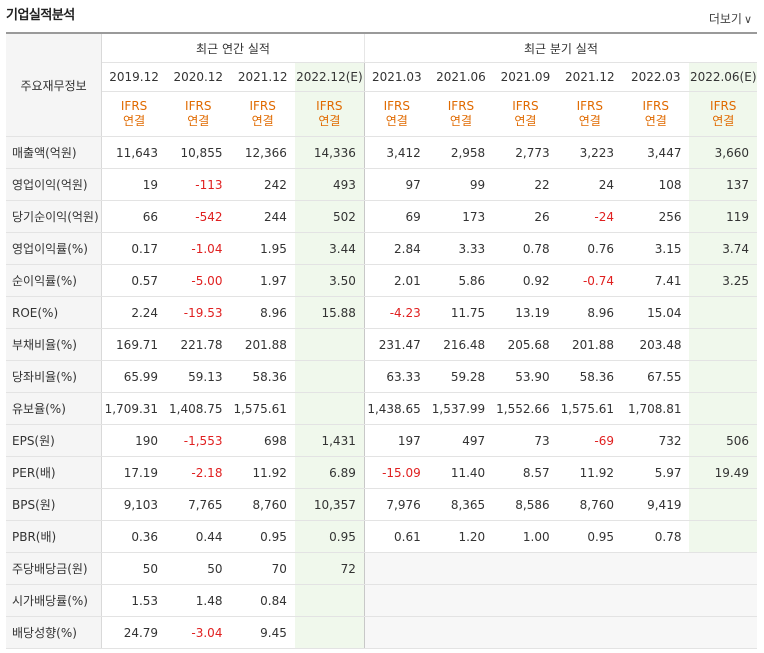 This screenshot has width=764, height=653. What do you see at coordinates (134, 152) in the screenshot?
I see `table-cell: 11,643` at bounding box center [134, 152].